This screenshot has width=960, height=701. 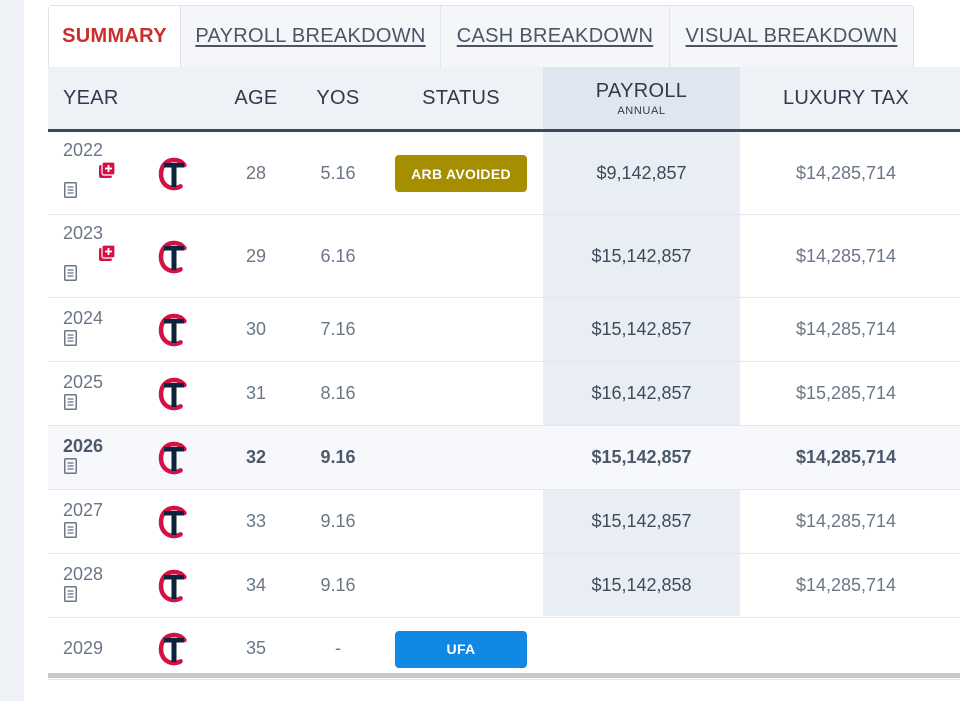 What do you see at coordinates (83, 233) in the screenshot?
I see `year-cell: 2023` at bounding box center [83, 233].